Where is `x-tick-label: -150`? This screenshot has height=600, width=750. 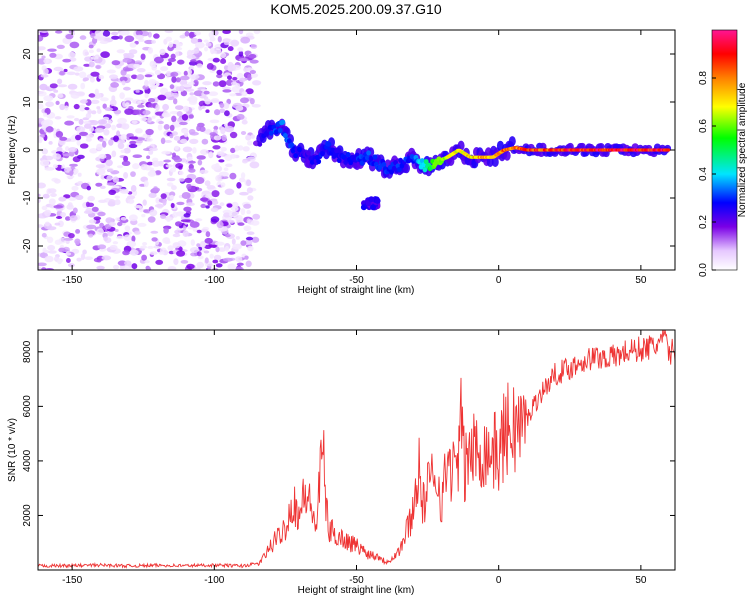 x-tick-label: -150 is located at coordinates (72, 580).